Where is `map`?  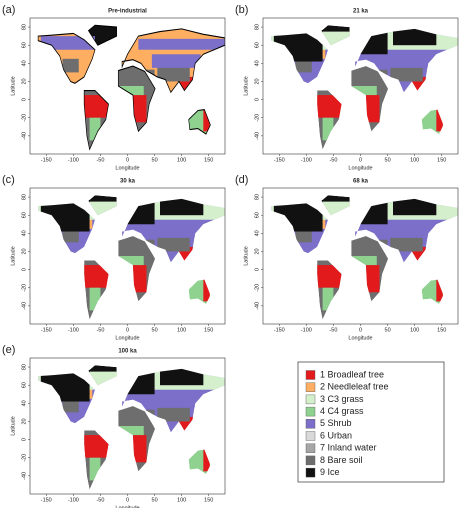 map is located at coordinates (131, 87).